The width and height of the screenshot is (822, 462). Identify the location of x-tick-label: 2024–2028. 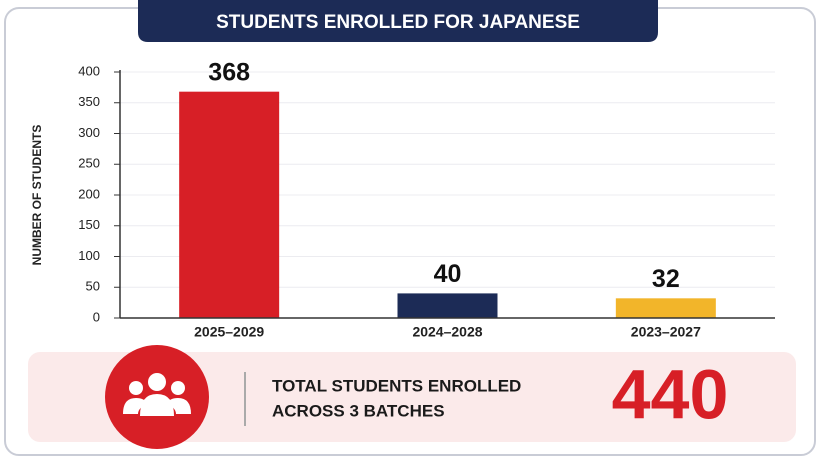
(447, 332).